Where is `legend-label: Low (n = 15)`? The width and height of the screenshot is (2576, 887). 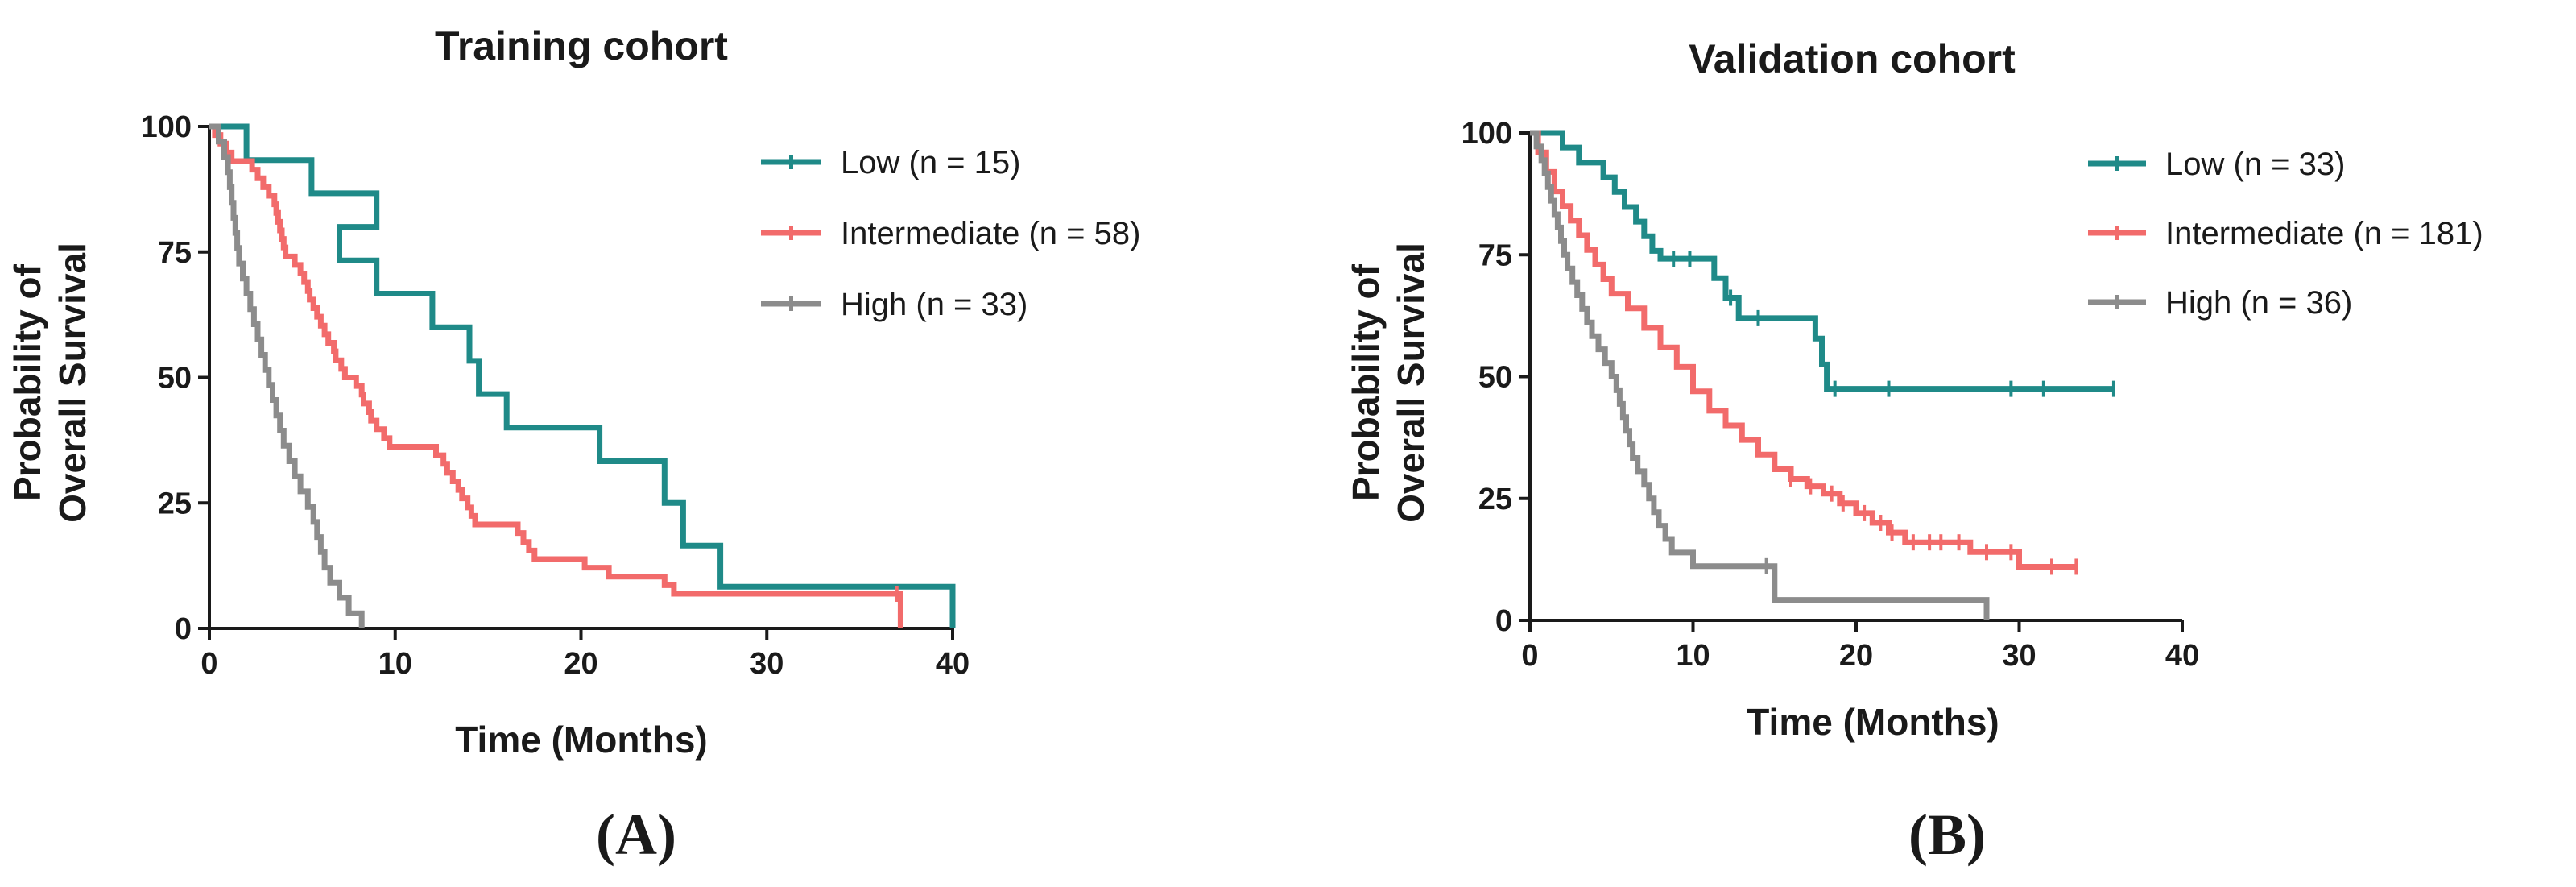
legend-label: Low (n = 15) is located at coordinates (930, 162).